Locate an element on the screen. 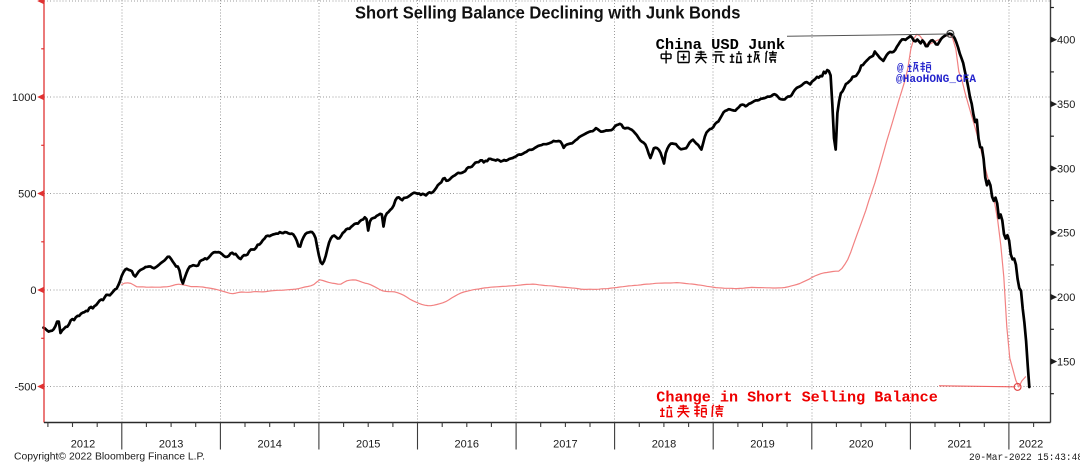 This screenshot has height=465, width=1080. svg-text: 150 is located at coordinates (1066, 362).